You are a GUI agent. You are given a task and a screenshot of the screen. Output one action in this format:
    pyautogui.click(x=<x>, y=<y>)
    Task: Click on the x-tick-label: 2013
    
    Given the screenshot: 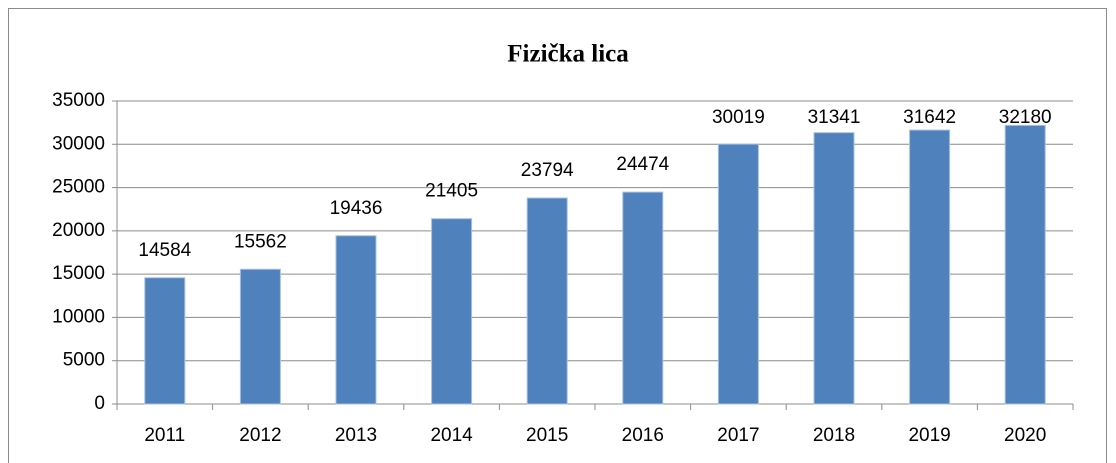 What is the action you would take?
    pyautogui.click(x=356, y=435)
    